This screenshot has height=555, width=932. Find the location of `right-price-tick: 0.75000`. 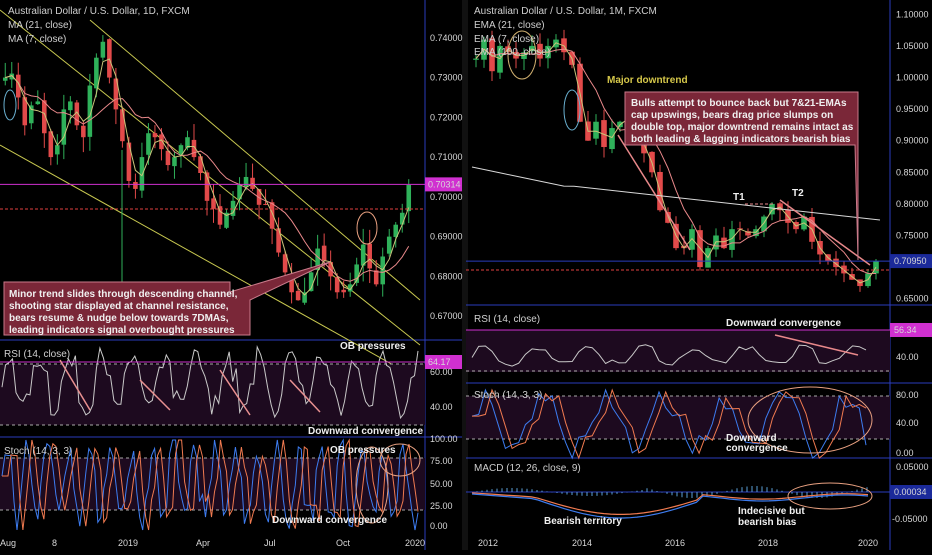

right-price-tick: 0.75000 is located at coordinates (912, 235).